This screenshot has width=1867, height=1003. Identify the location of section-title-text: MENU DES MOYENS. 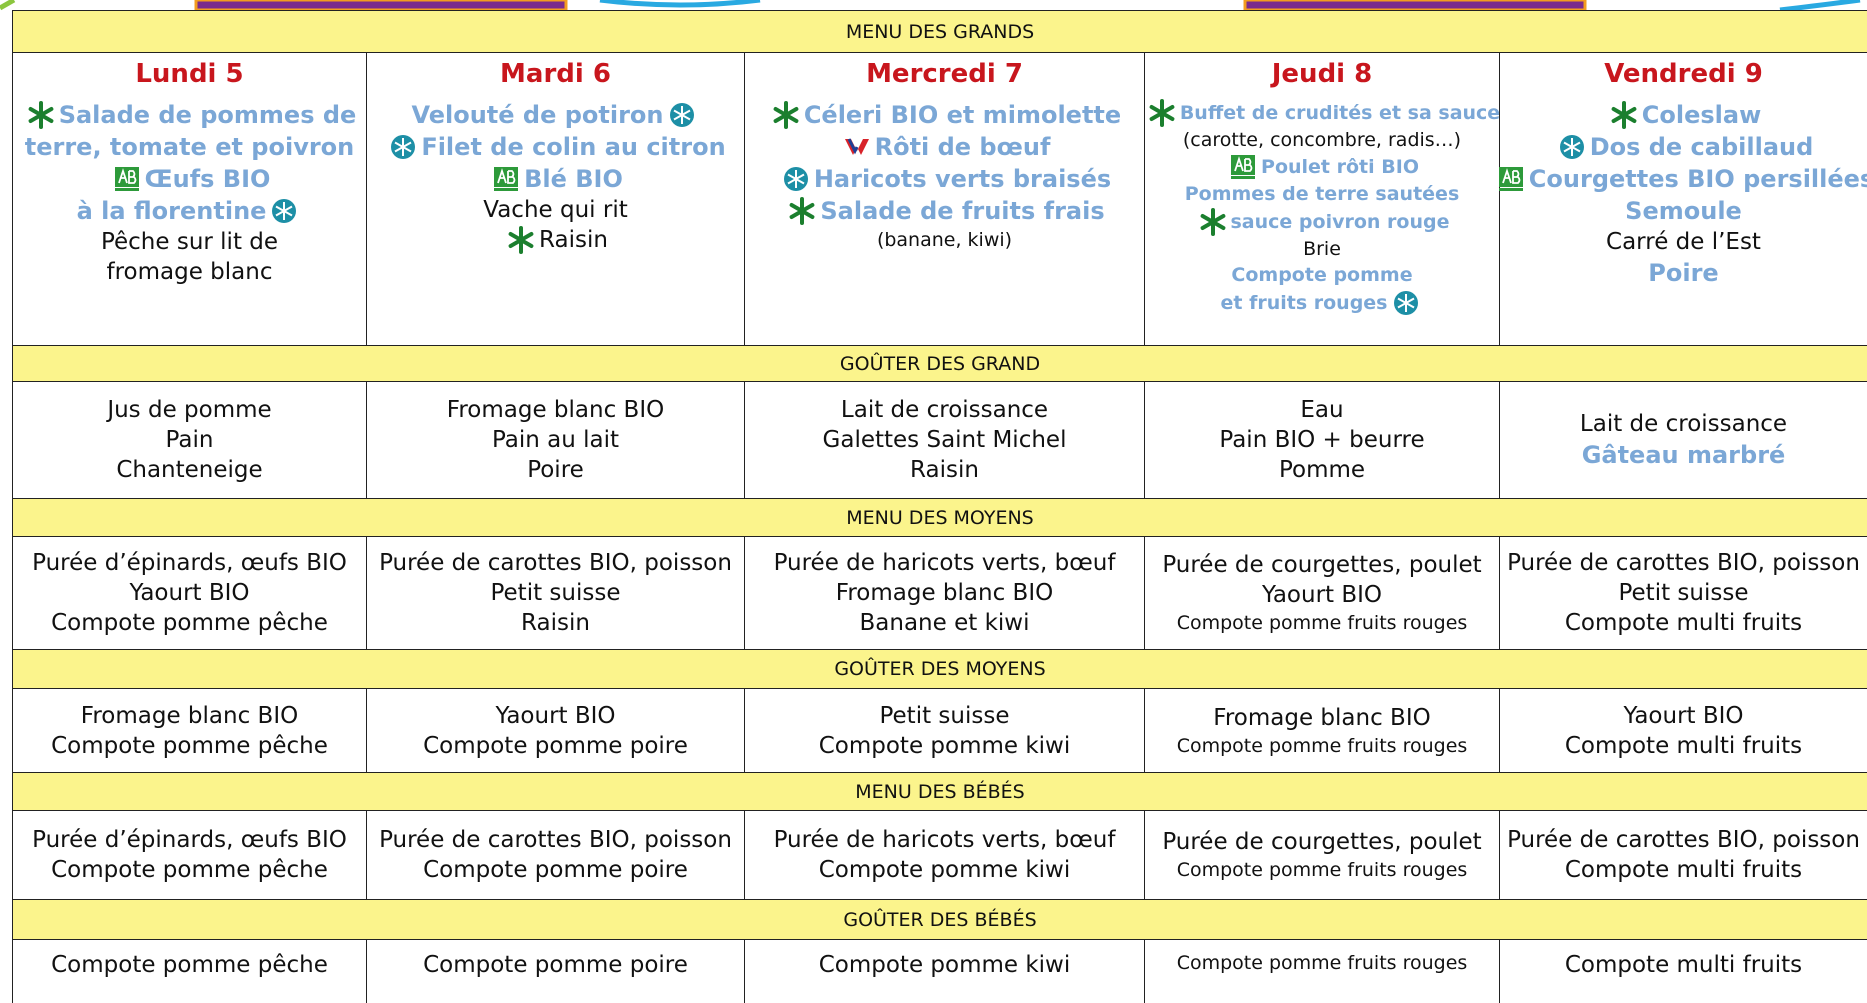
(940, 517).